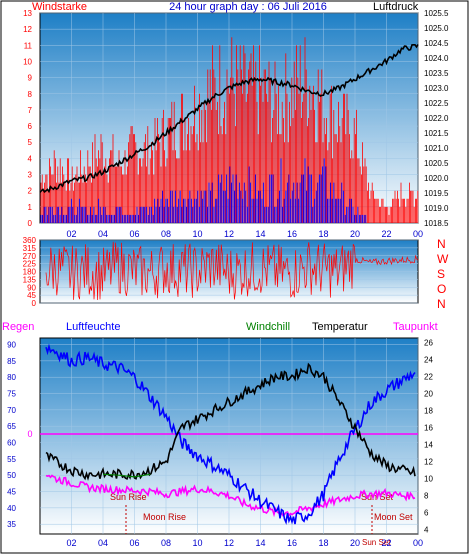 The width and height of the screenshot is (470, 555). What do you see at coordinates (30, 240) in the screenshot?
I see `direction-tick-label: 360` at bounding box center [30, 240].